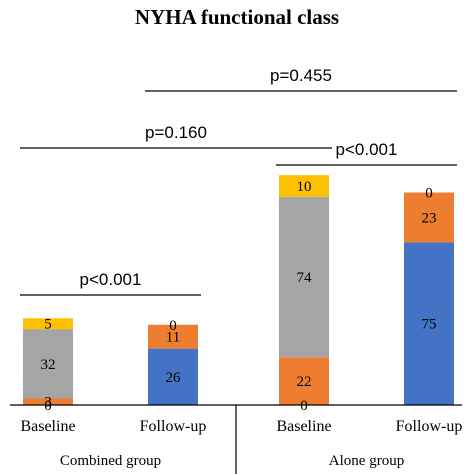  I want to click on segment-label-3-0: 75, so click(429, 325).